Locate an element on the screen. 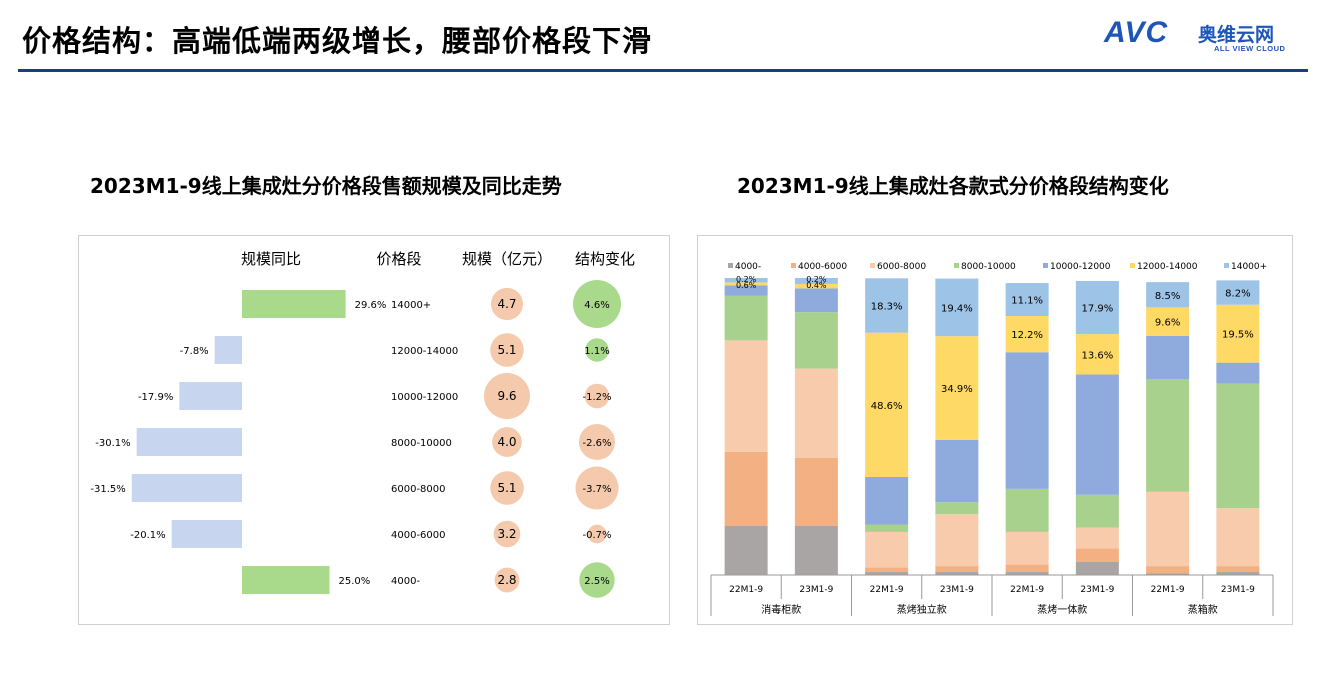 The width and height of the screenshot is (1333, 685). segment-value-label: 8.2% is located at coordinates (1237, 294).